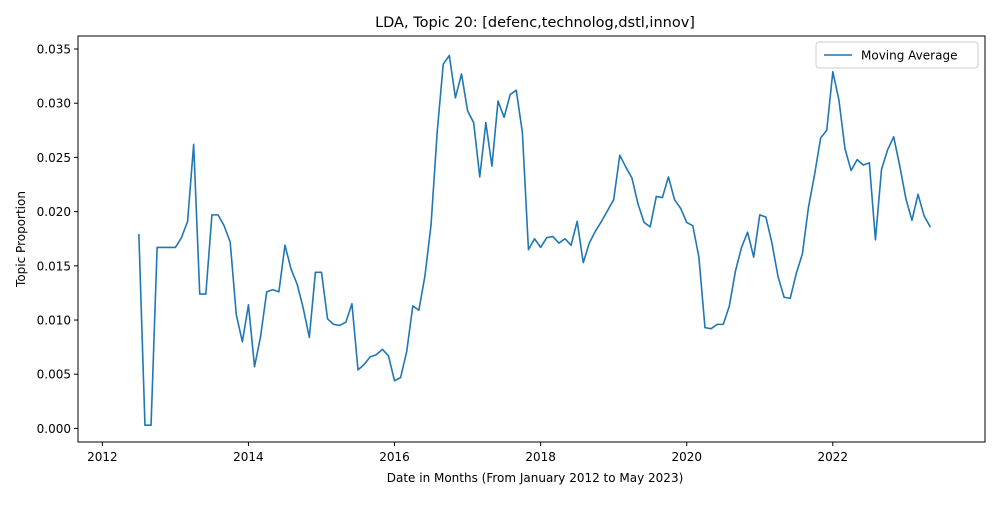  I want to click on y-tick-label: 0.020, so click(54, 212).